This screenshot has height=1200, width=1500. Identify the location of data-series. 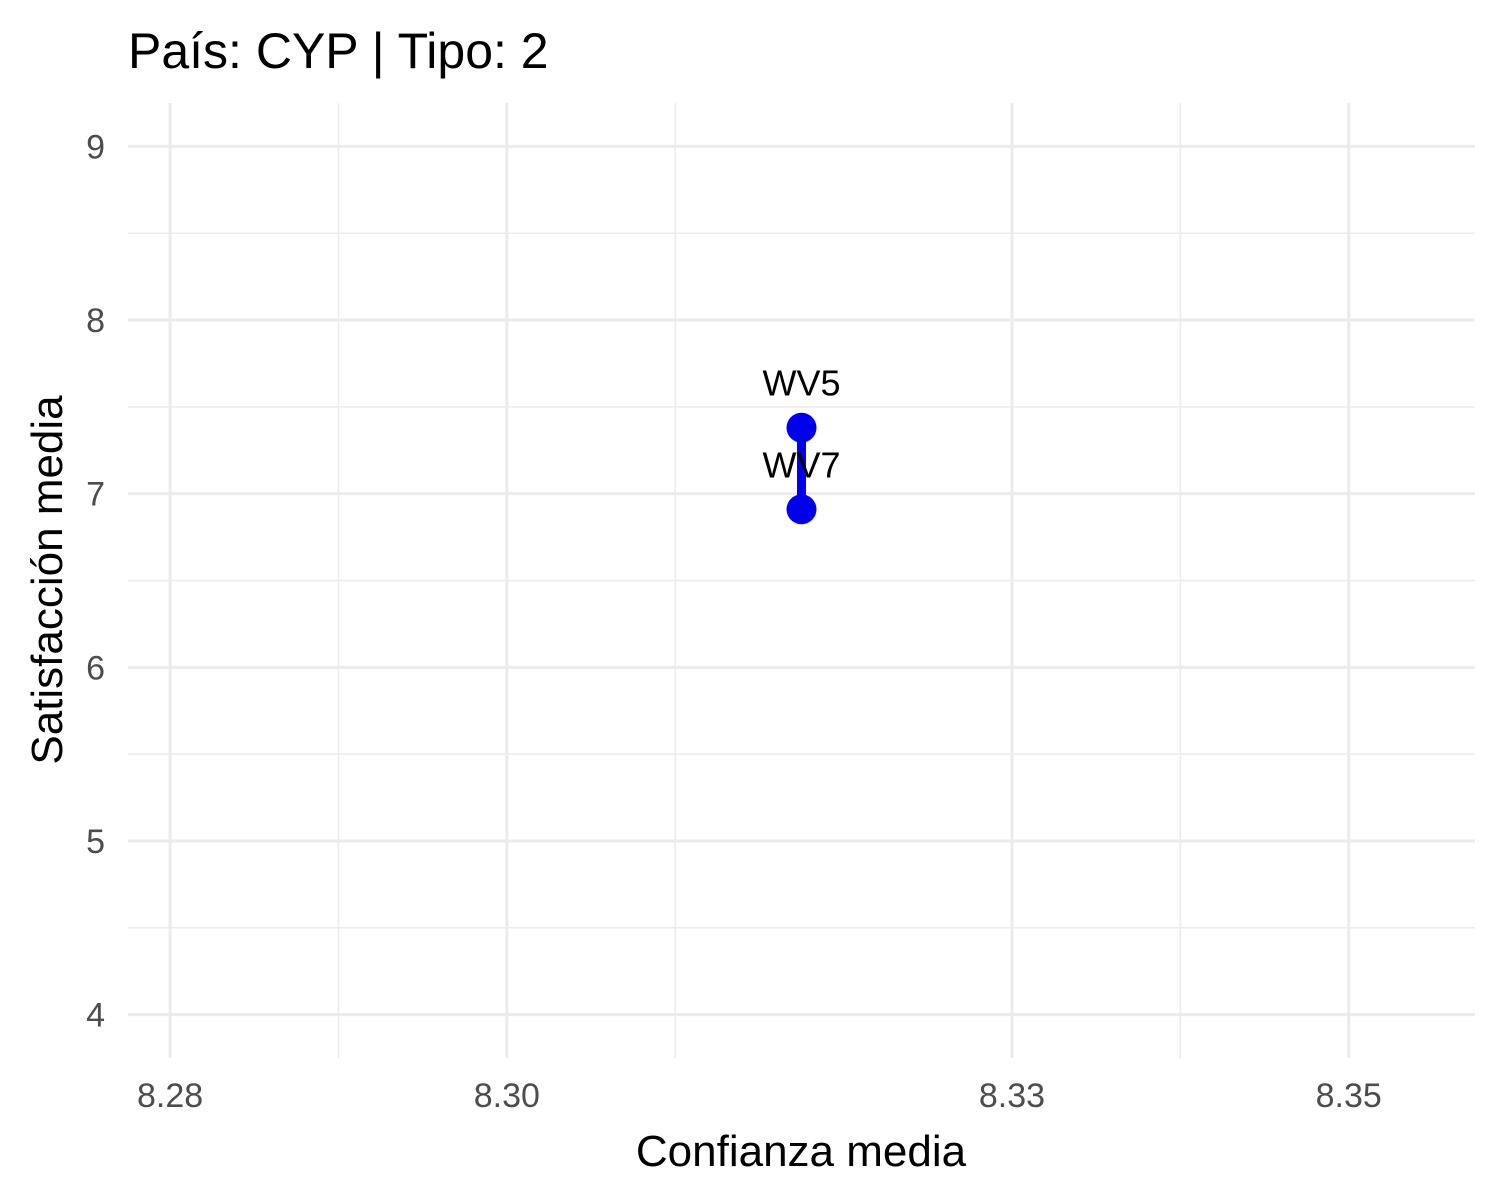
(801, 468).